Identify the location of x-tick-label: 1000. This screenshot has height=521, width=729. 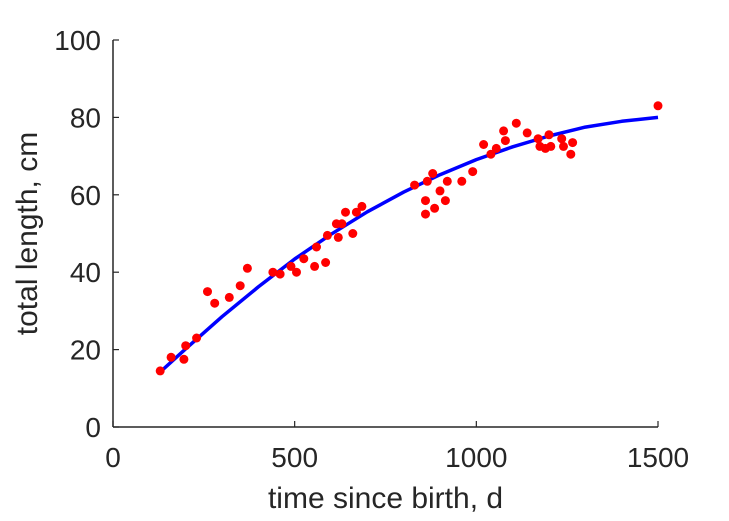
(476, 457).